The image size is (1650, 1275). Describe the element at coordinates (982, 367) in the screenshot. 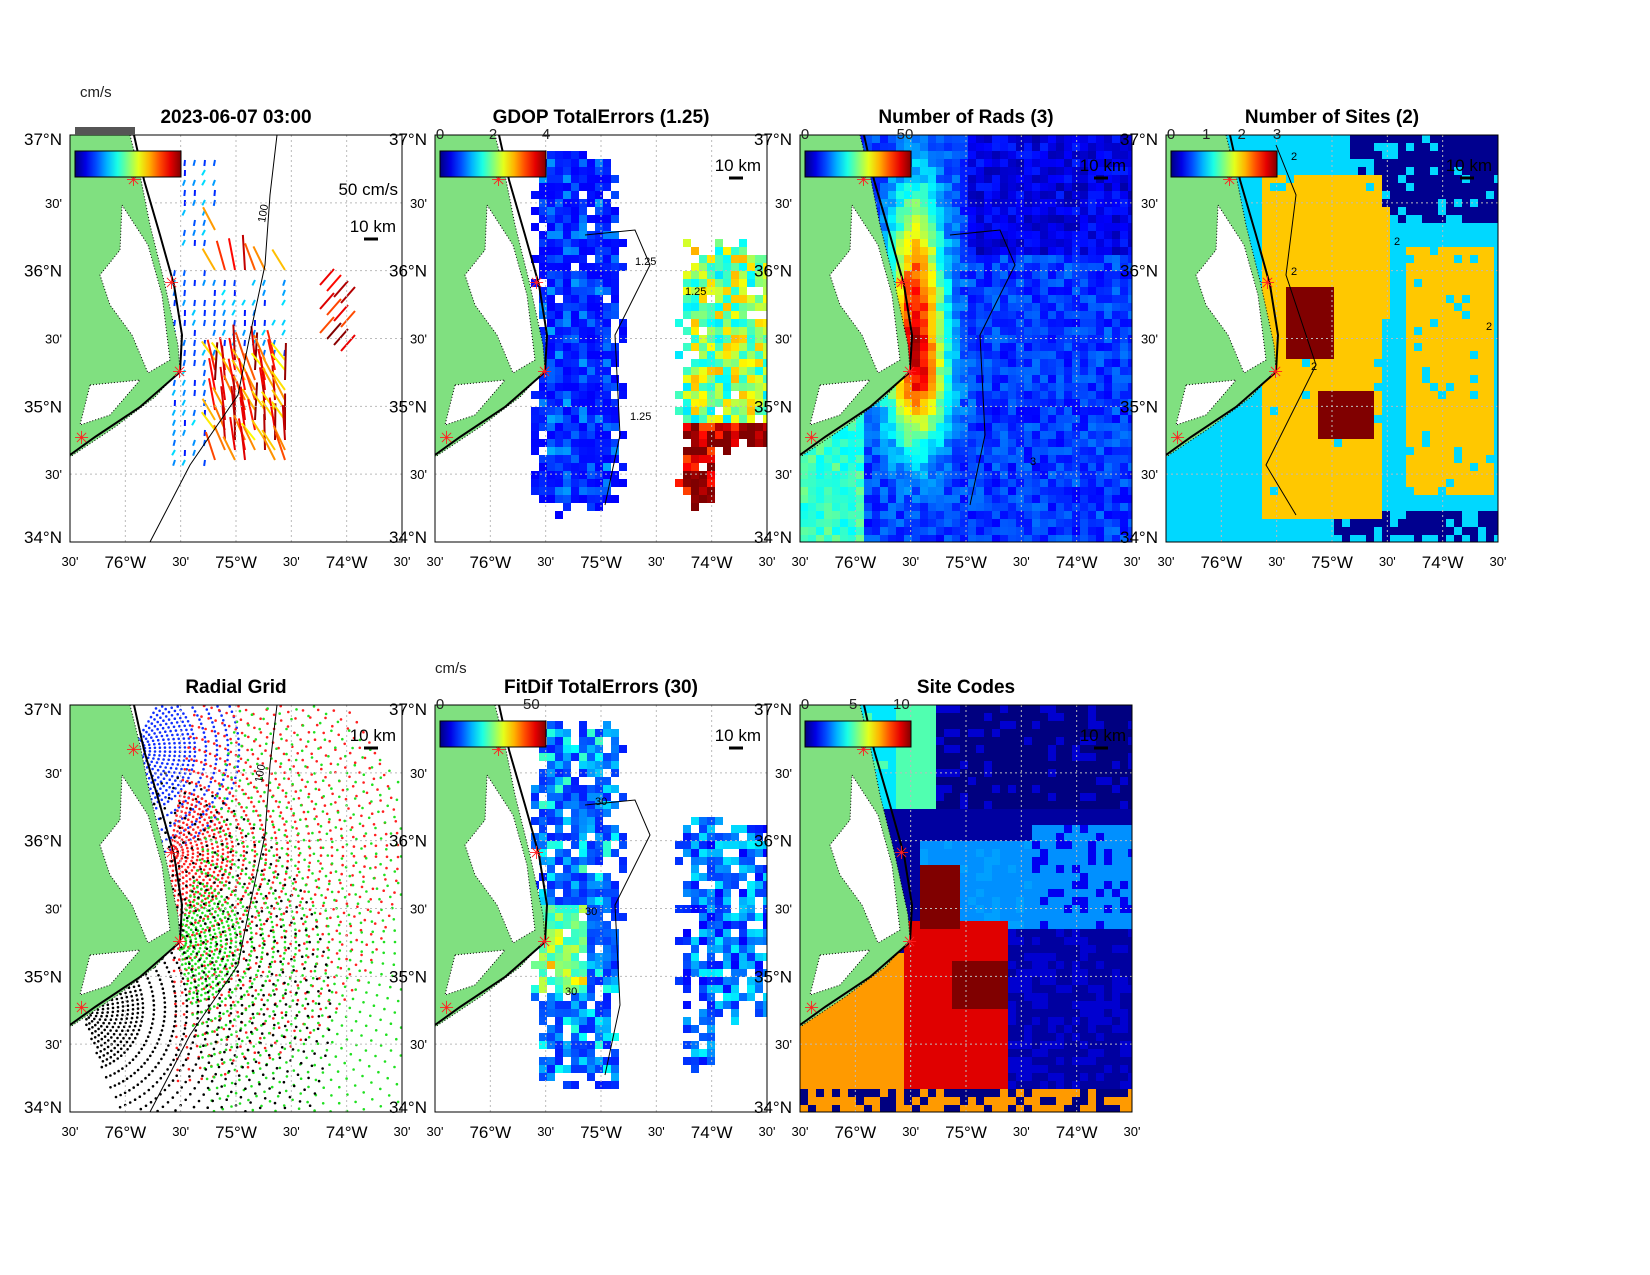

I see `contour-line` at that location.